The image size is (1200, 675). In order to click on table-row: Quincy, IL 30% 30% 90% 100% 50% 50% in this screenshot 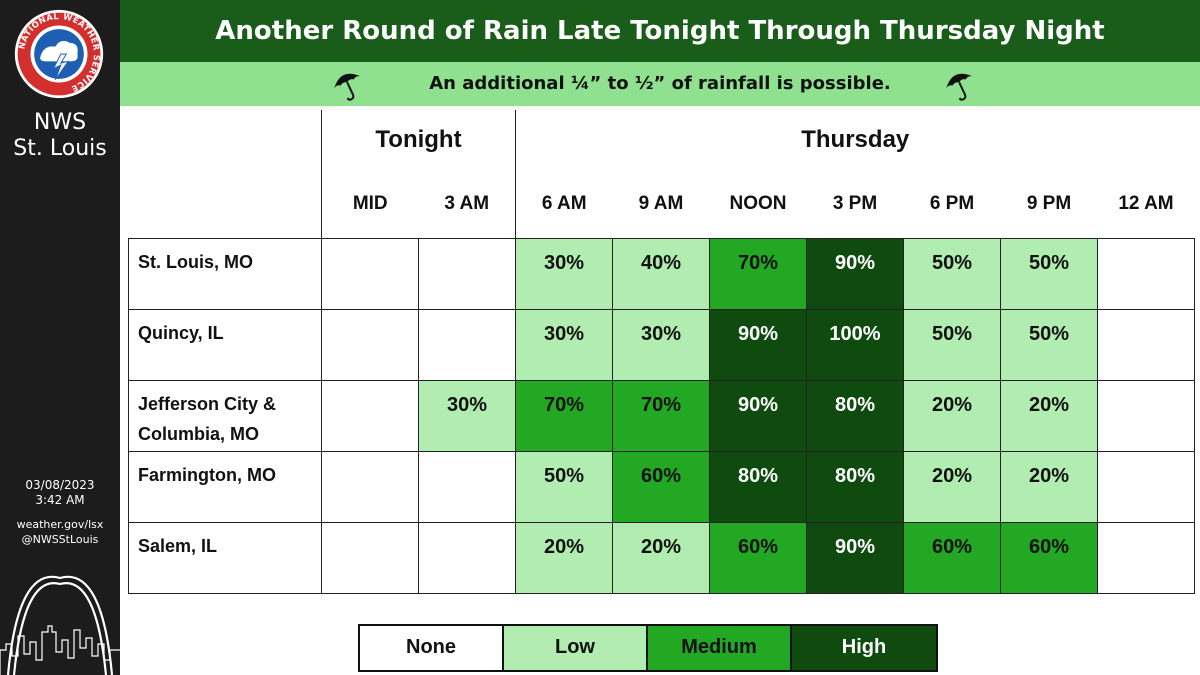, I will do `click(661, 344)`.